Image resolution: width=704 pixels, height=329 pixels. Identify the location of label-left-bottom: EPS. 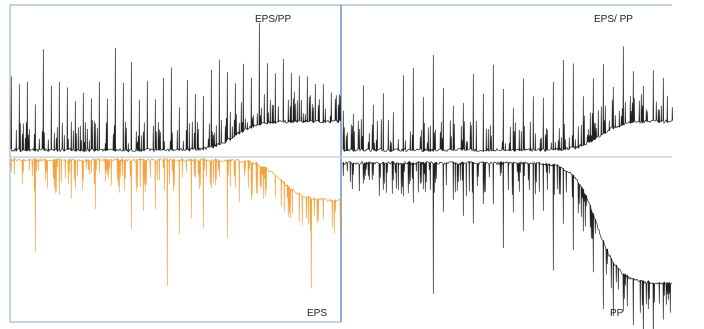
(317, 313).